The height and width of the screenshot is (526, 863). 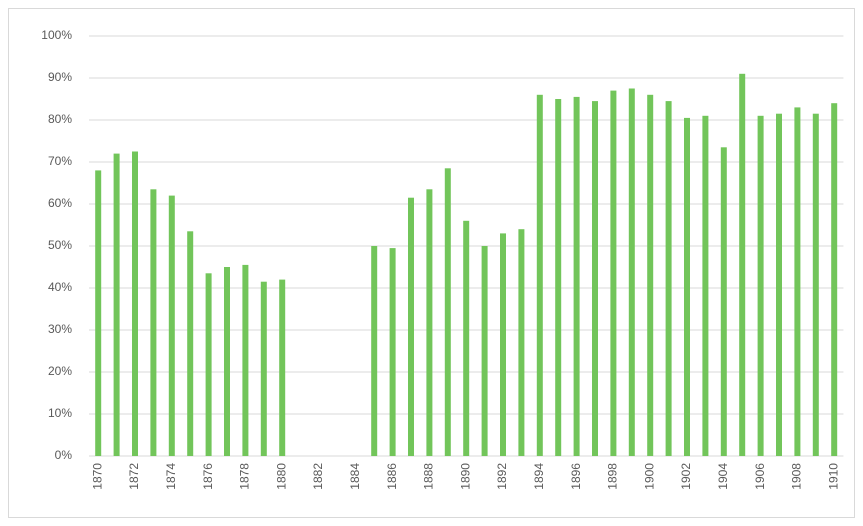 I want to click on x-tick-label: 1880, so click(x=281, y=476).